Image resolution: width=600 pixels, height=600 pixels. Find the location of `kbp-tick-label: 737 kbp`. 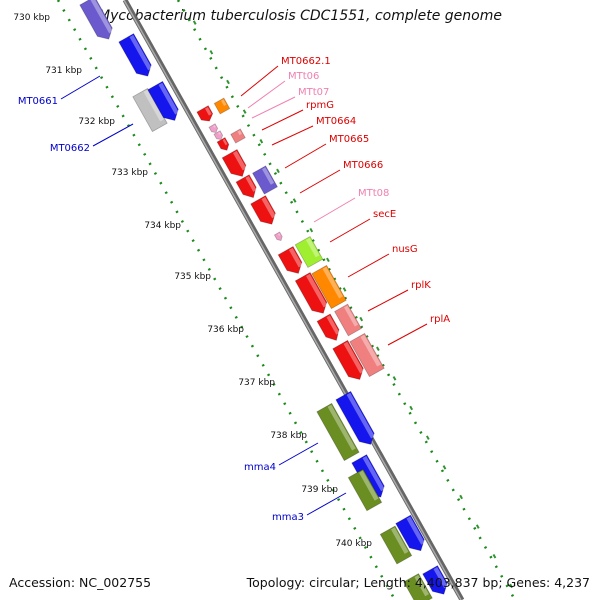

kbp-tick-label: 737 kbp is located at coordinates (256, 383).